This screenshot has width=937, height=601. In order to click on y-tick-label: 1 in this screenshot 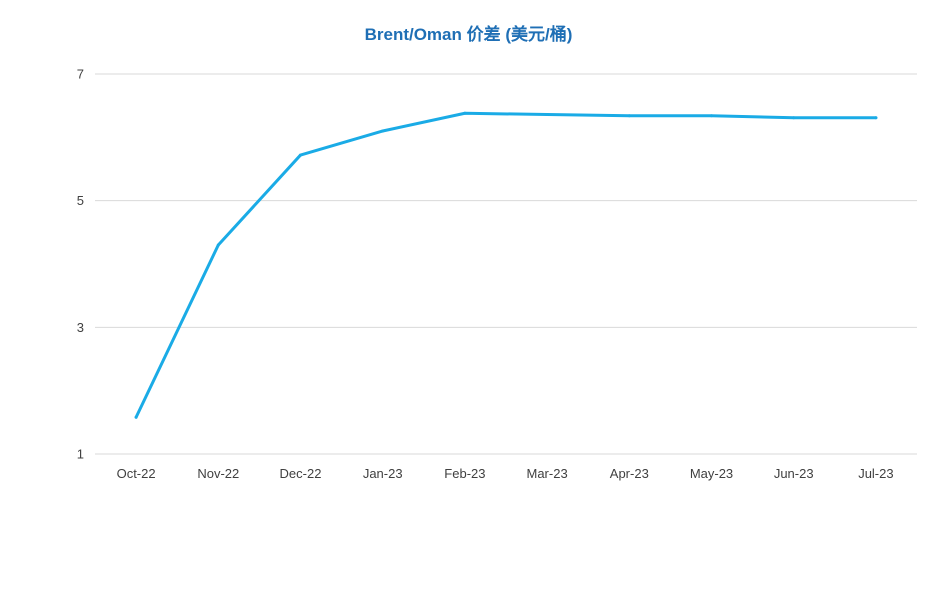, I will do `click(80, 454)`.